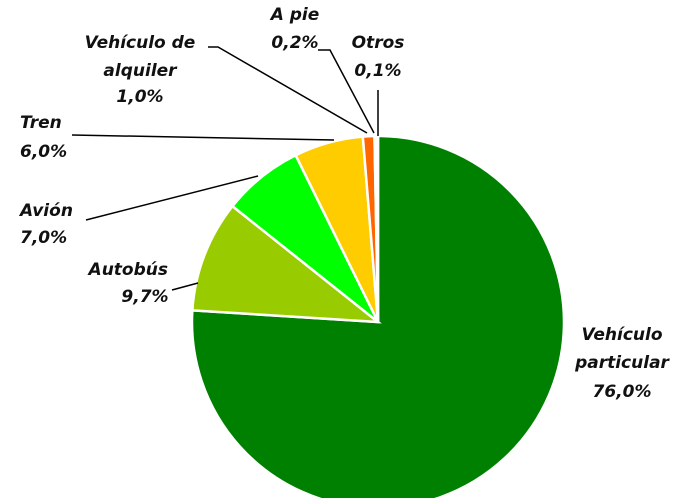  What do you see at coordinates (622, 392) in the screenshot?
I see `value-label: 76,0%` at bounding box center [622, 392].